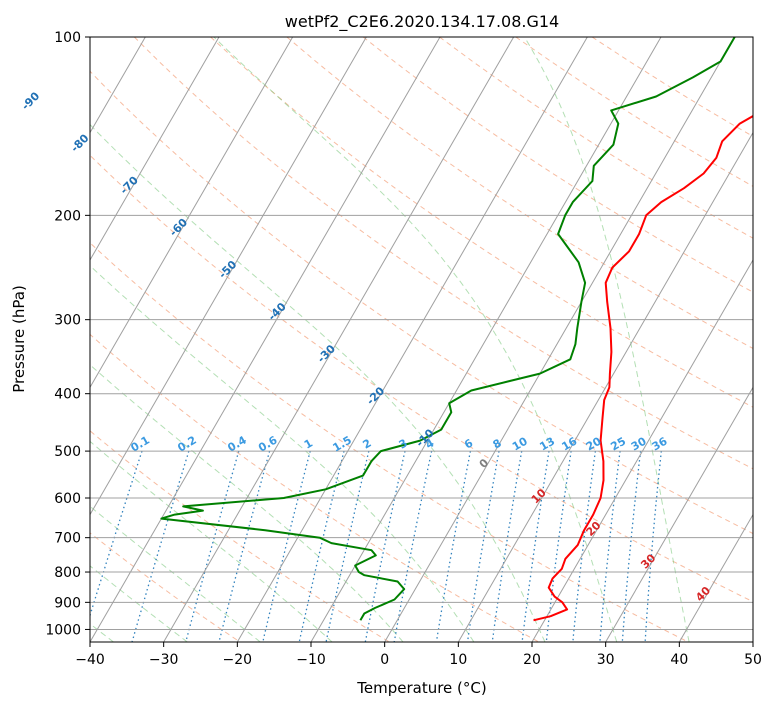  What do you see at coordinates (67, 603) in the screenshot?
I see `y-tick-label: 900` at bounding box center [67, 603].